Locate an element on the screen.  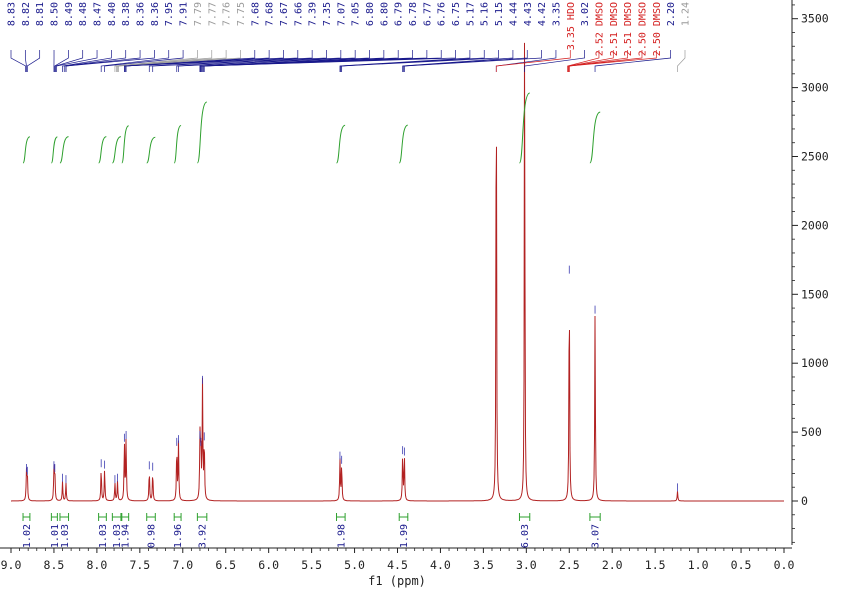
x-tick-label: 2.5 is located at coordinates (569, 565).